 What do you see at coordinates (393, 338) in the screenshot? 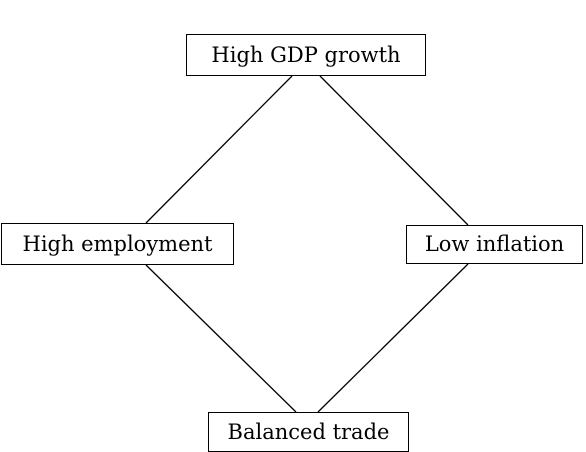
I see `edge-low-inflation-to-balanced-trade` at bounding box center [393, 338].